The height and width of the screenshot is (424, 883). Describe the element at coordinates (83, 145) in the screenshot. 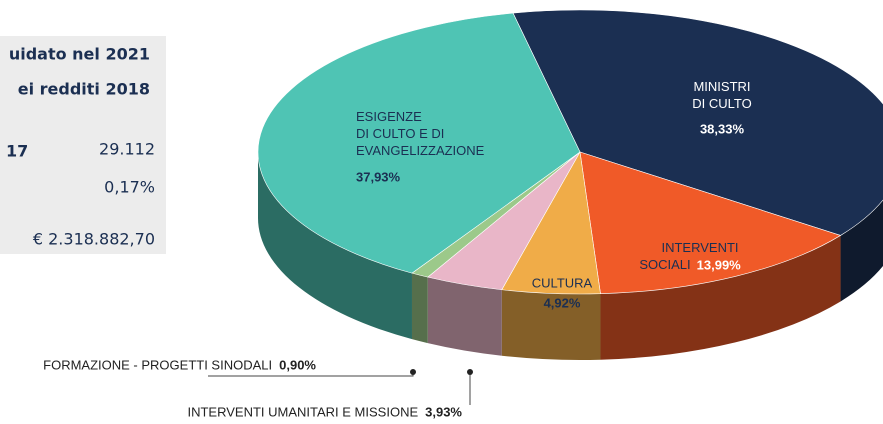

I see `info-panel` at that location.